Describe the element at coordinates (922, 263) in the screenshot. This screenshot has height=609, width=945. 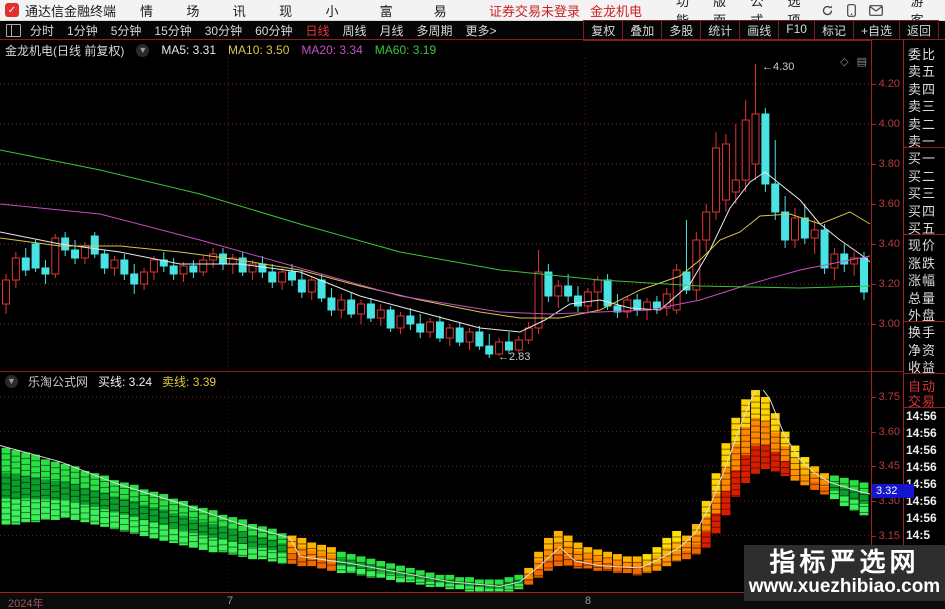
I see `sidebar-row-涨跌: 涨跌` at that location.